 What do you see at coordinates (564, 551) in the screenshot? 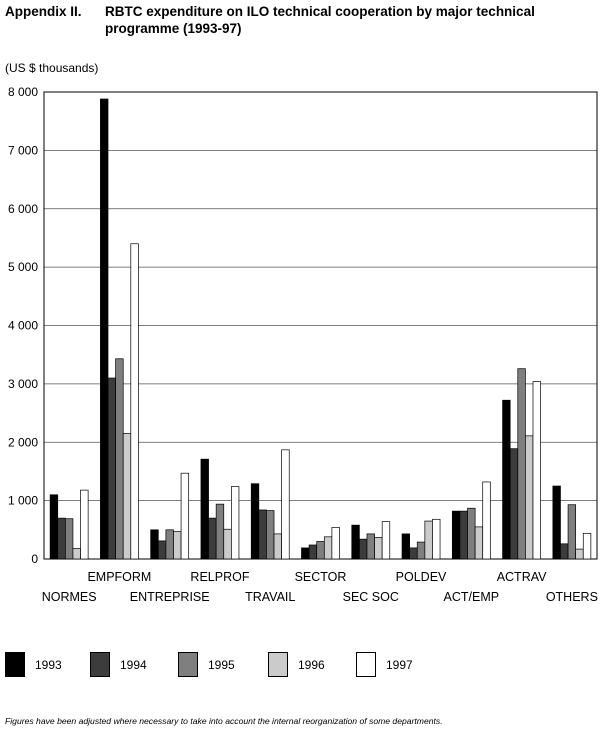
I see `bar-1994-others` at bounding box center [564, 551].